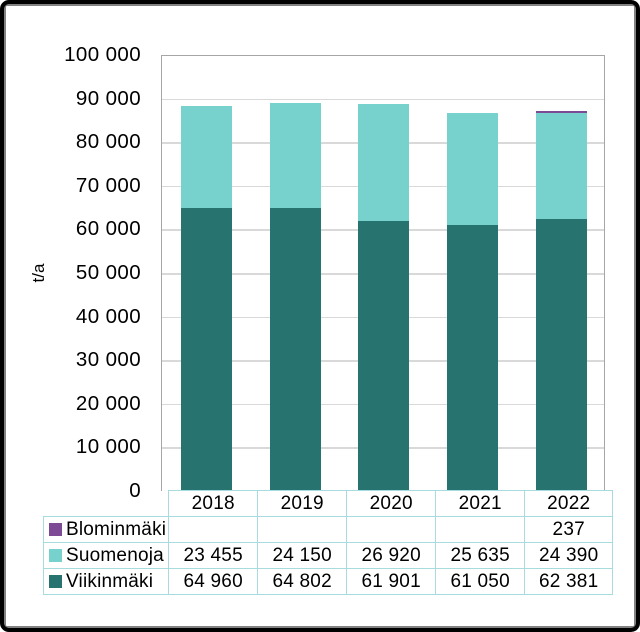  Describe the element at coordinates (213, 503) in the screenshot. I see `table-year-header: 2018` at that location.